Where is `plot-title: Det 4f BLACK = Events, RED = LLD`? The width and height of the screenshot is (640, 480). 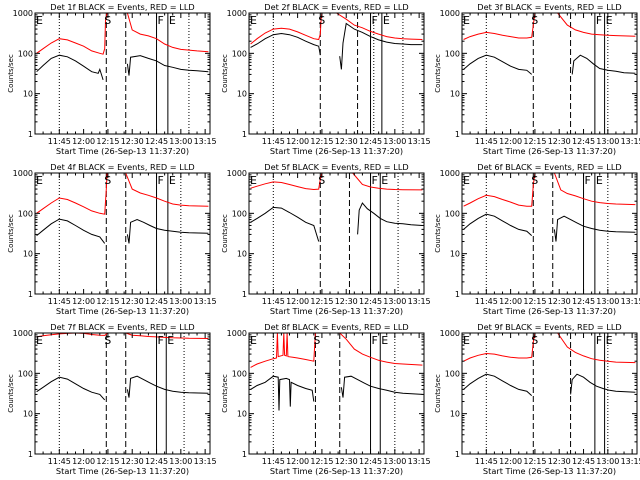 plot-title: Det 4f BLACK = Events, RED = LLD is located at coordinates (122, 167).